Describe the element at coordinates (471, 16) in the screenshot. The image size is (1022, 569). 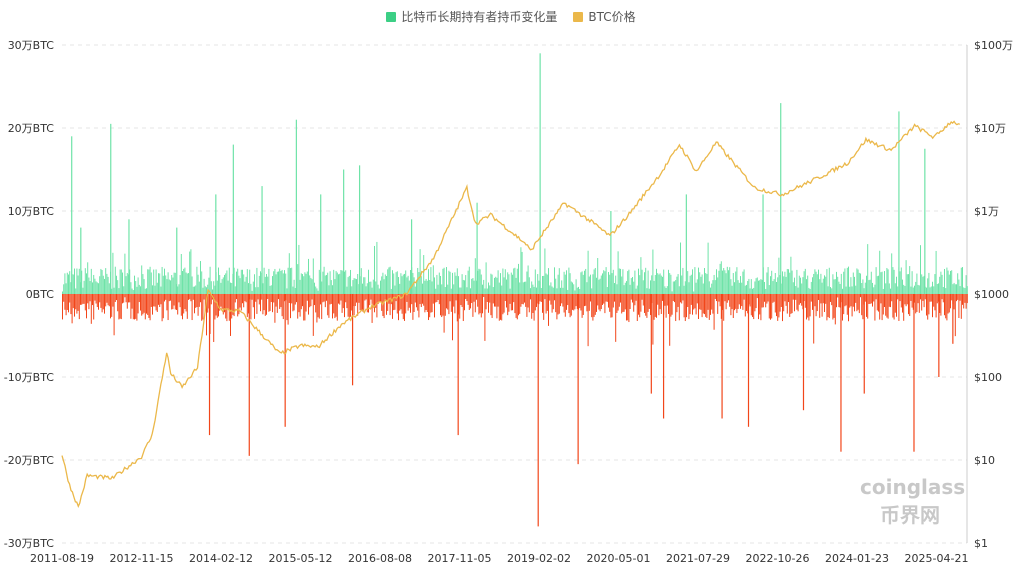
I see `legend-item-lth-change: 比特币长期持有者持币变化量` at that location.